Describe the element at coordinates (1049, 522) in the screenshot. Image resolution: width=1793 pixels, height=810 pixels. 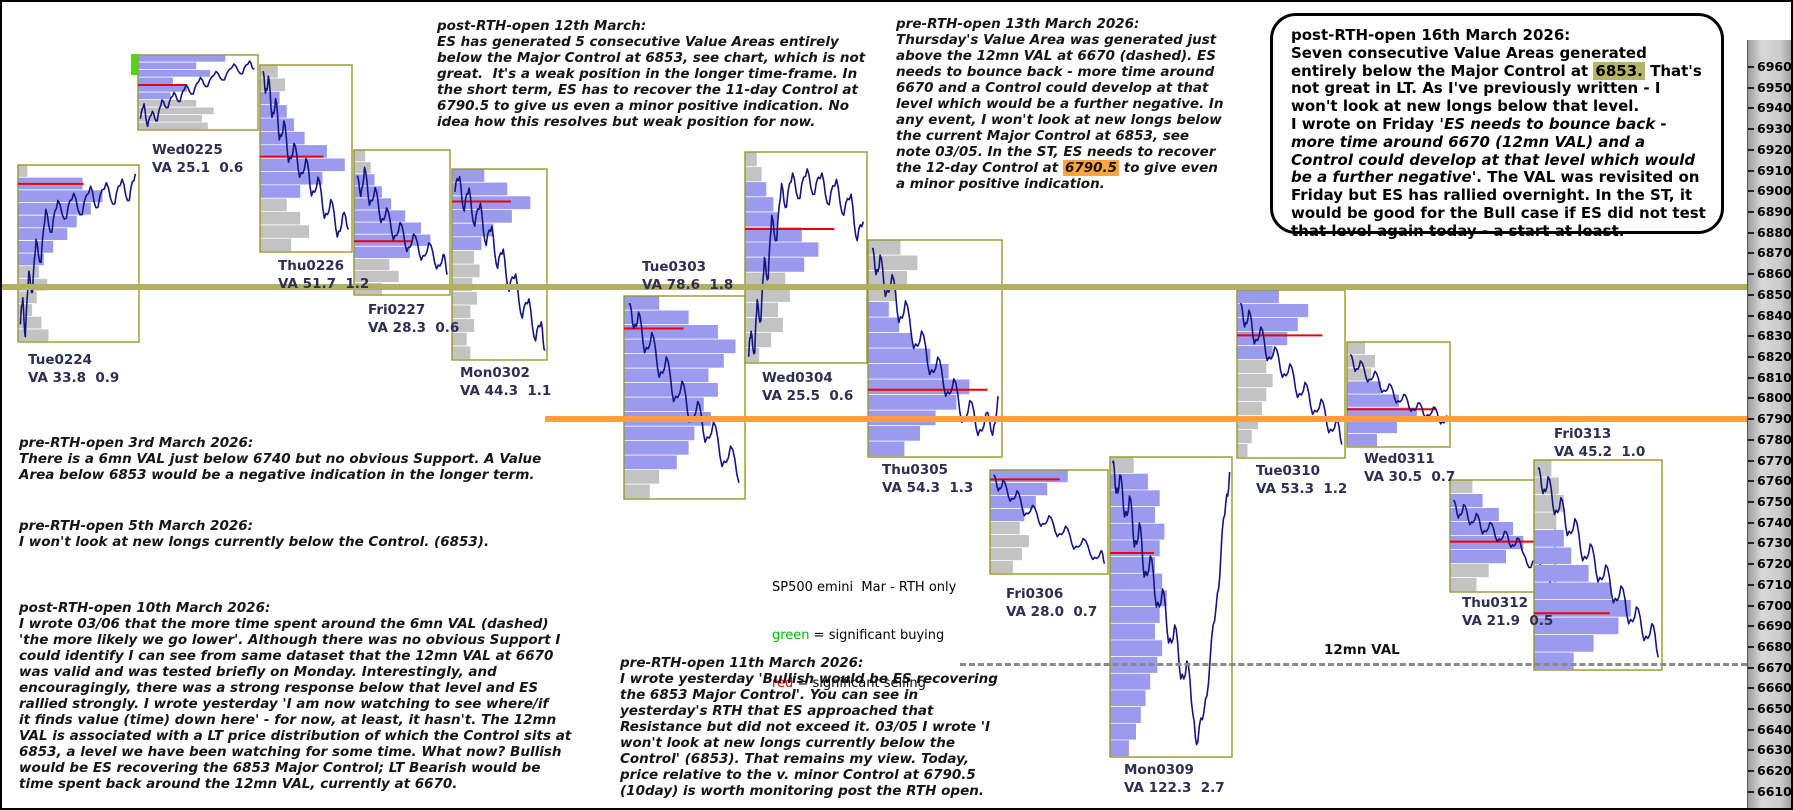
I see `day-profile-Fri0306` at that location.